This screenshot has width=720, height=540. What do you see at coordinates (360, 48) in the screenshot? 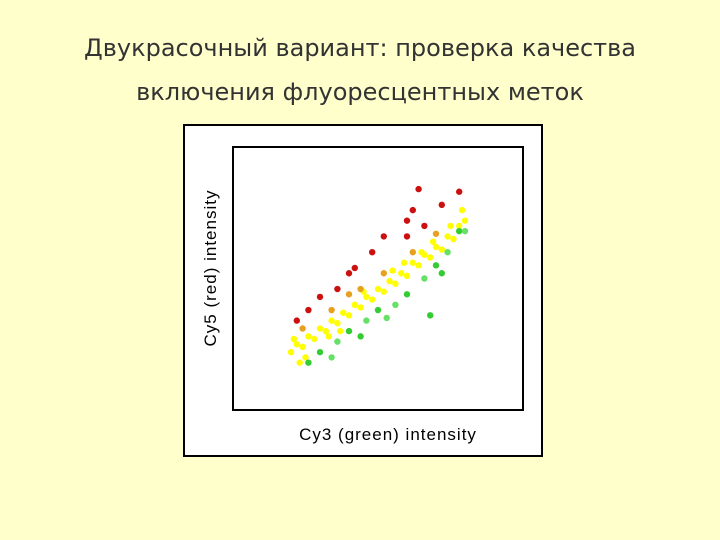
I see `title: Двукрасочный вариант: проверка качества` at bounding box center [360, 48].